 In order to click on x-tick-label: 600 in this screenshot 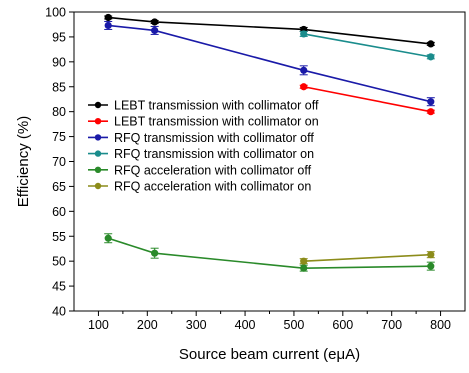, I will do `click(342, 325)`.